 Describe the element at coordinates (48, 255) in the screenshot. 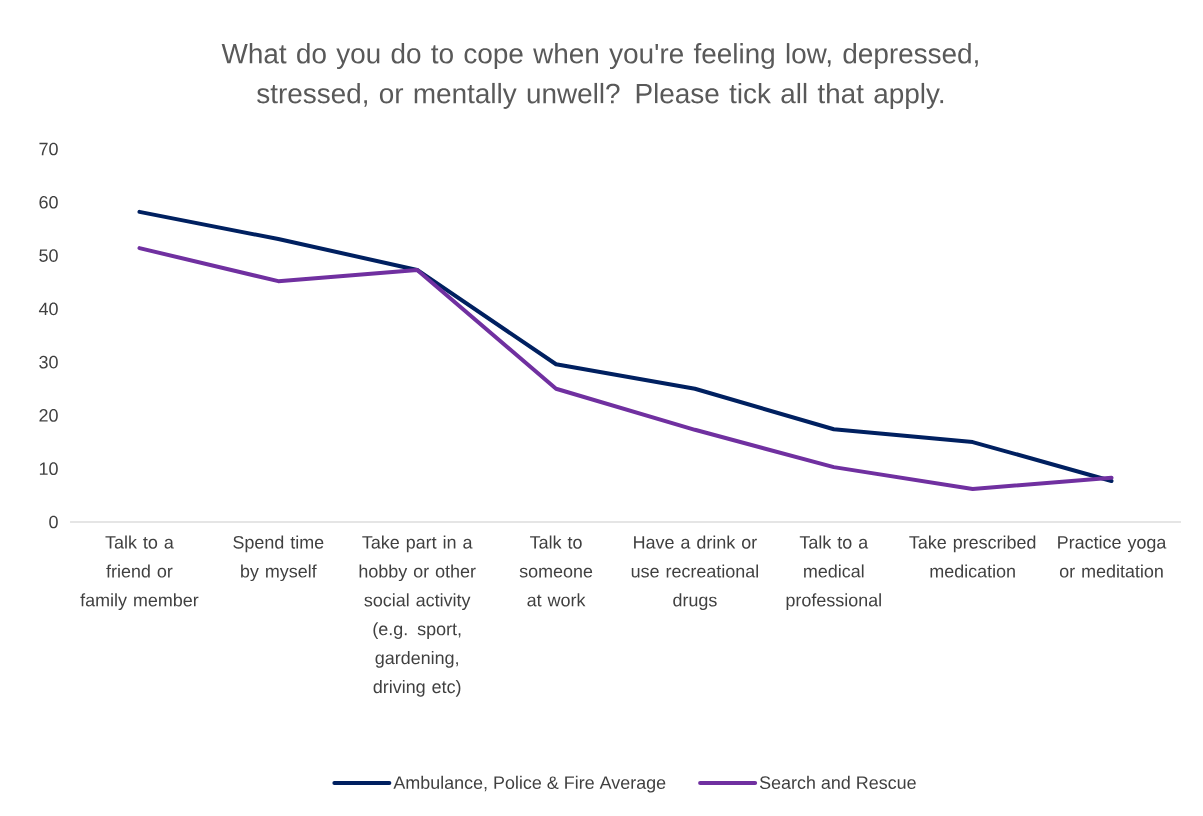

I see `y-tick-label: 50` at that location.